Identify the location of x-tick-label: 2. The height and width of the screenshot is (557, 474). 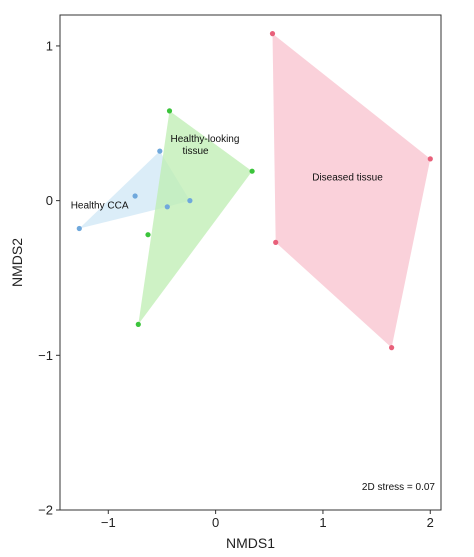
(430, 522).